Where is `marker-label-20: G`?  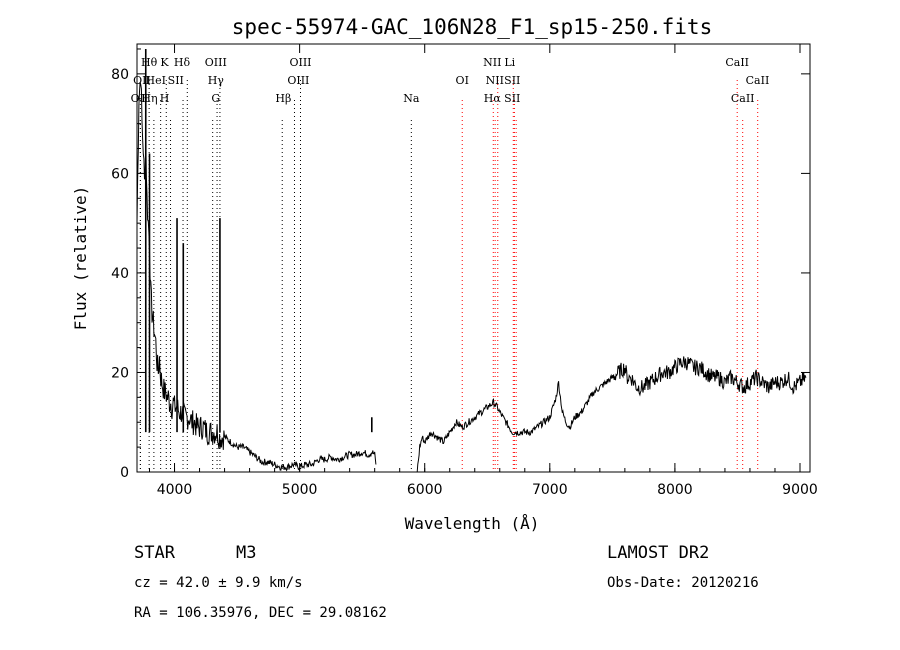 marker-label-20: G is located at coordinates (215, 98).